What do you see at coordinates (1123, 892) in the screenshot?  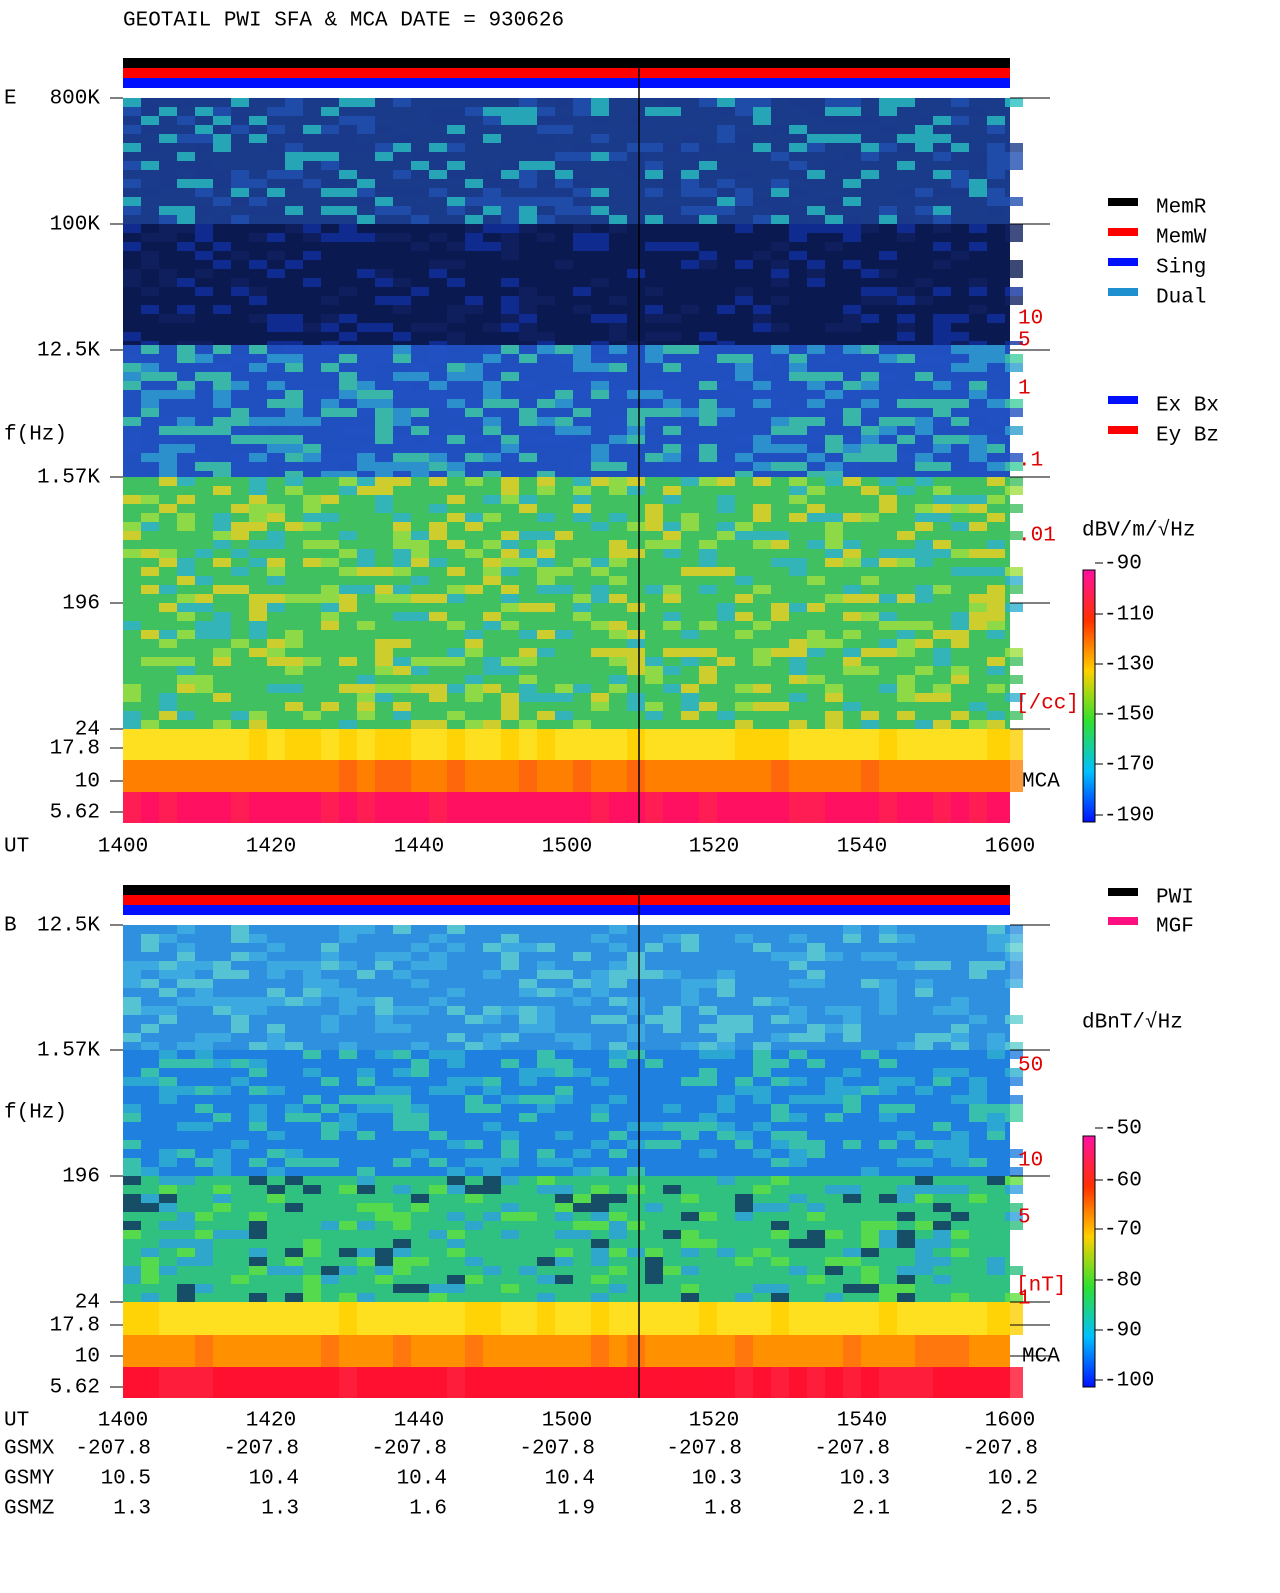 I see `legend-swatch` at bounding box center [1123, 892].